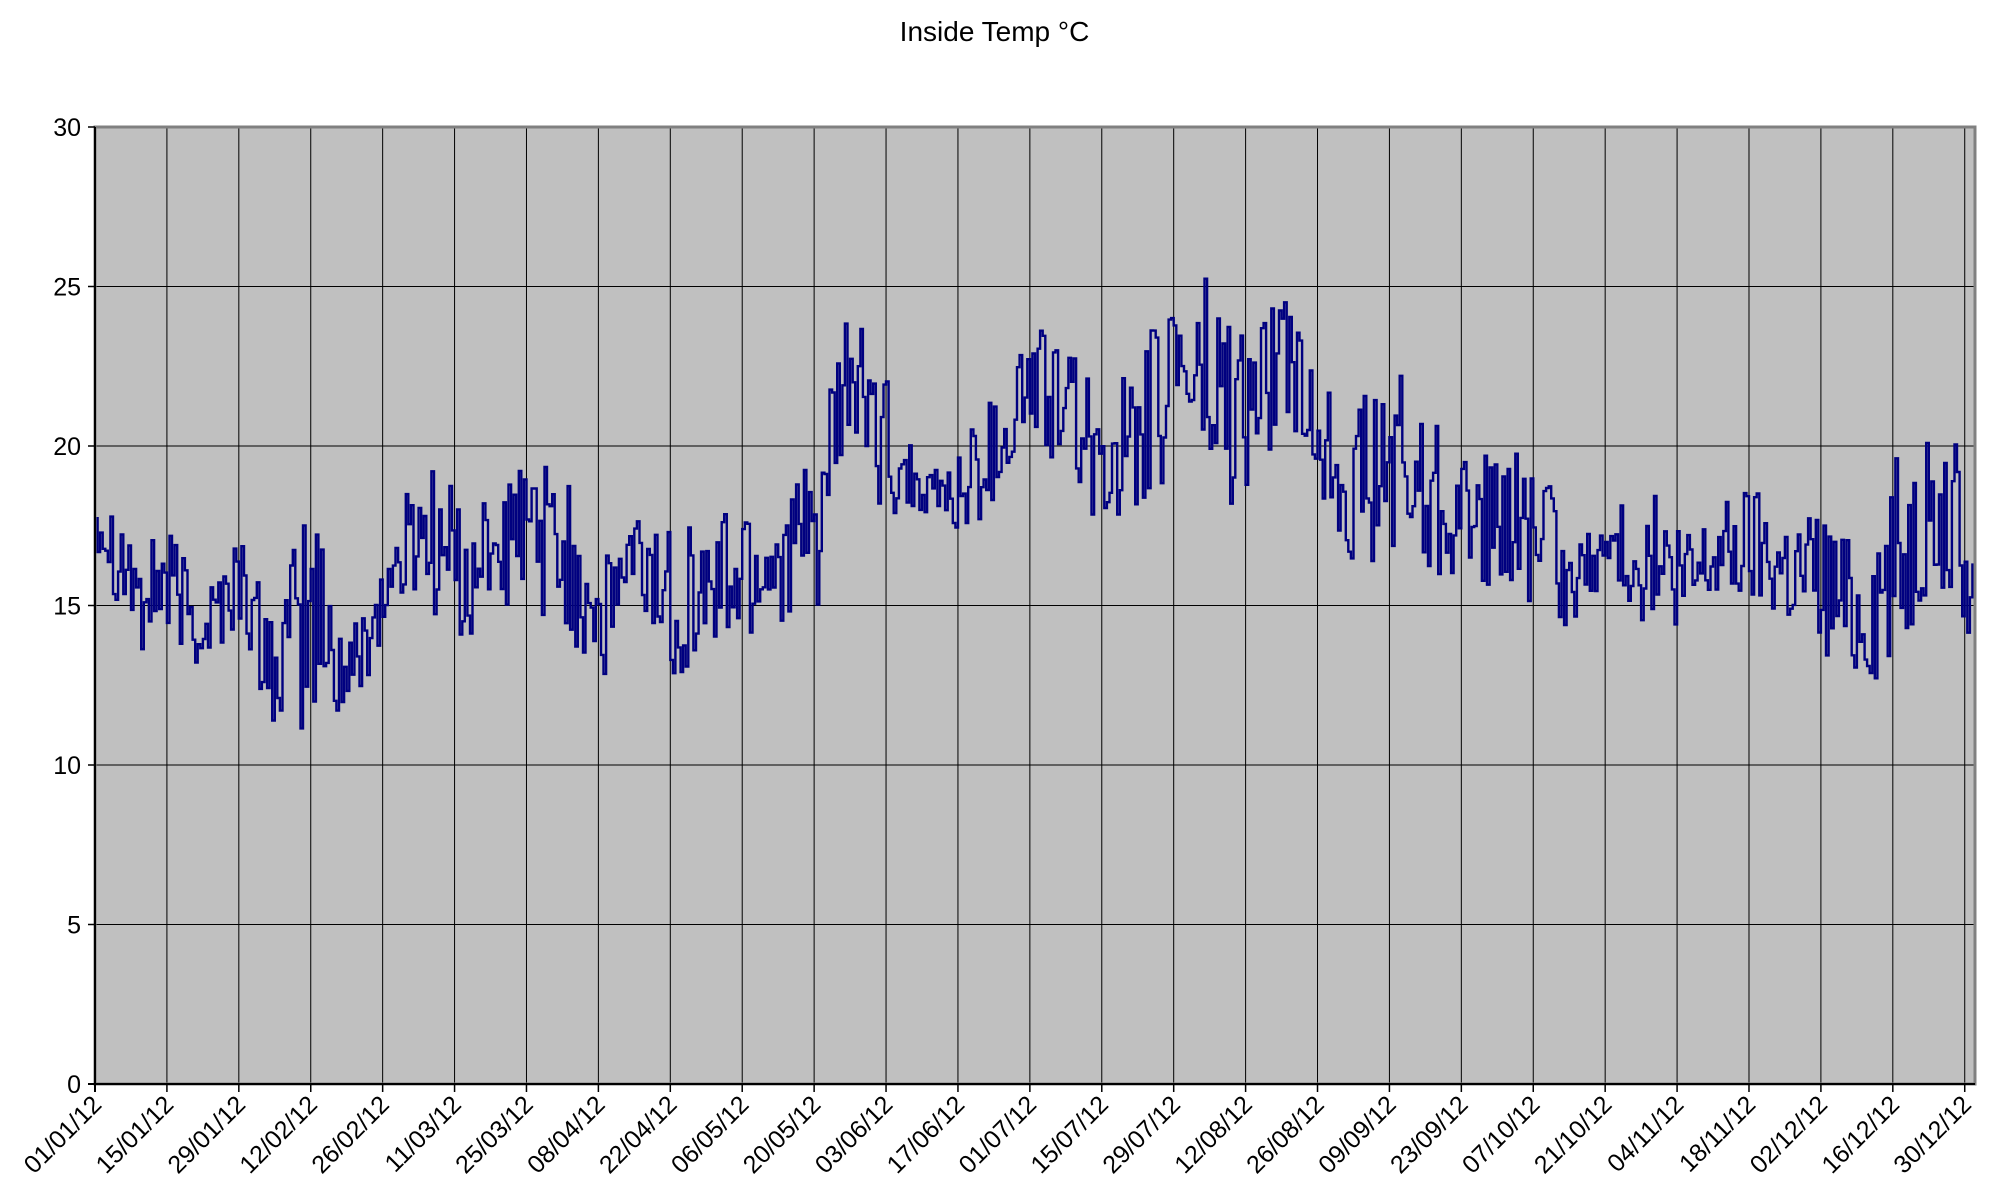  What do you see at coordinates (74, 1085) in the screenshot?
I see `y-tick-label: 0` at bounding box center [74, 1085].